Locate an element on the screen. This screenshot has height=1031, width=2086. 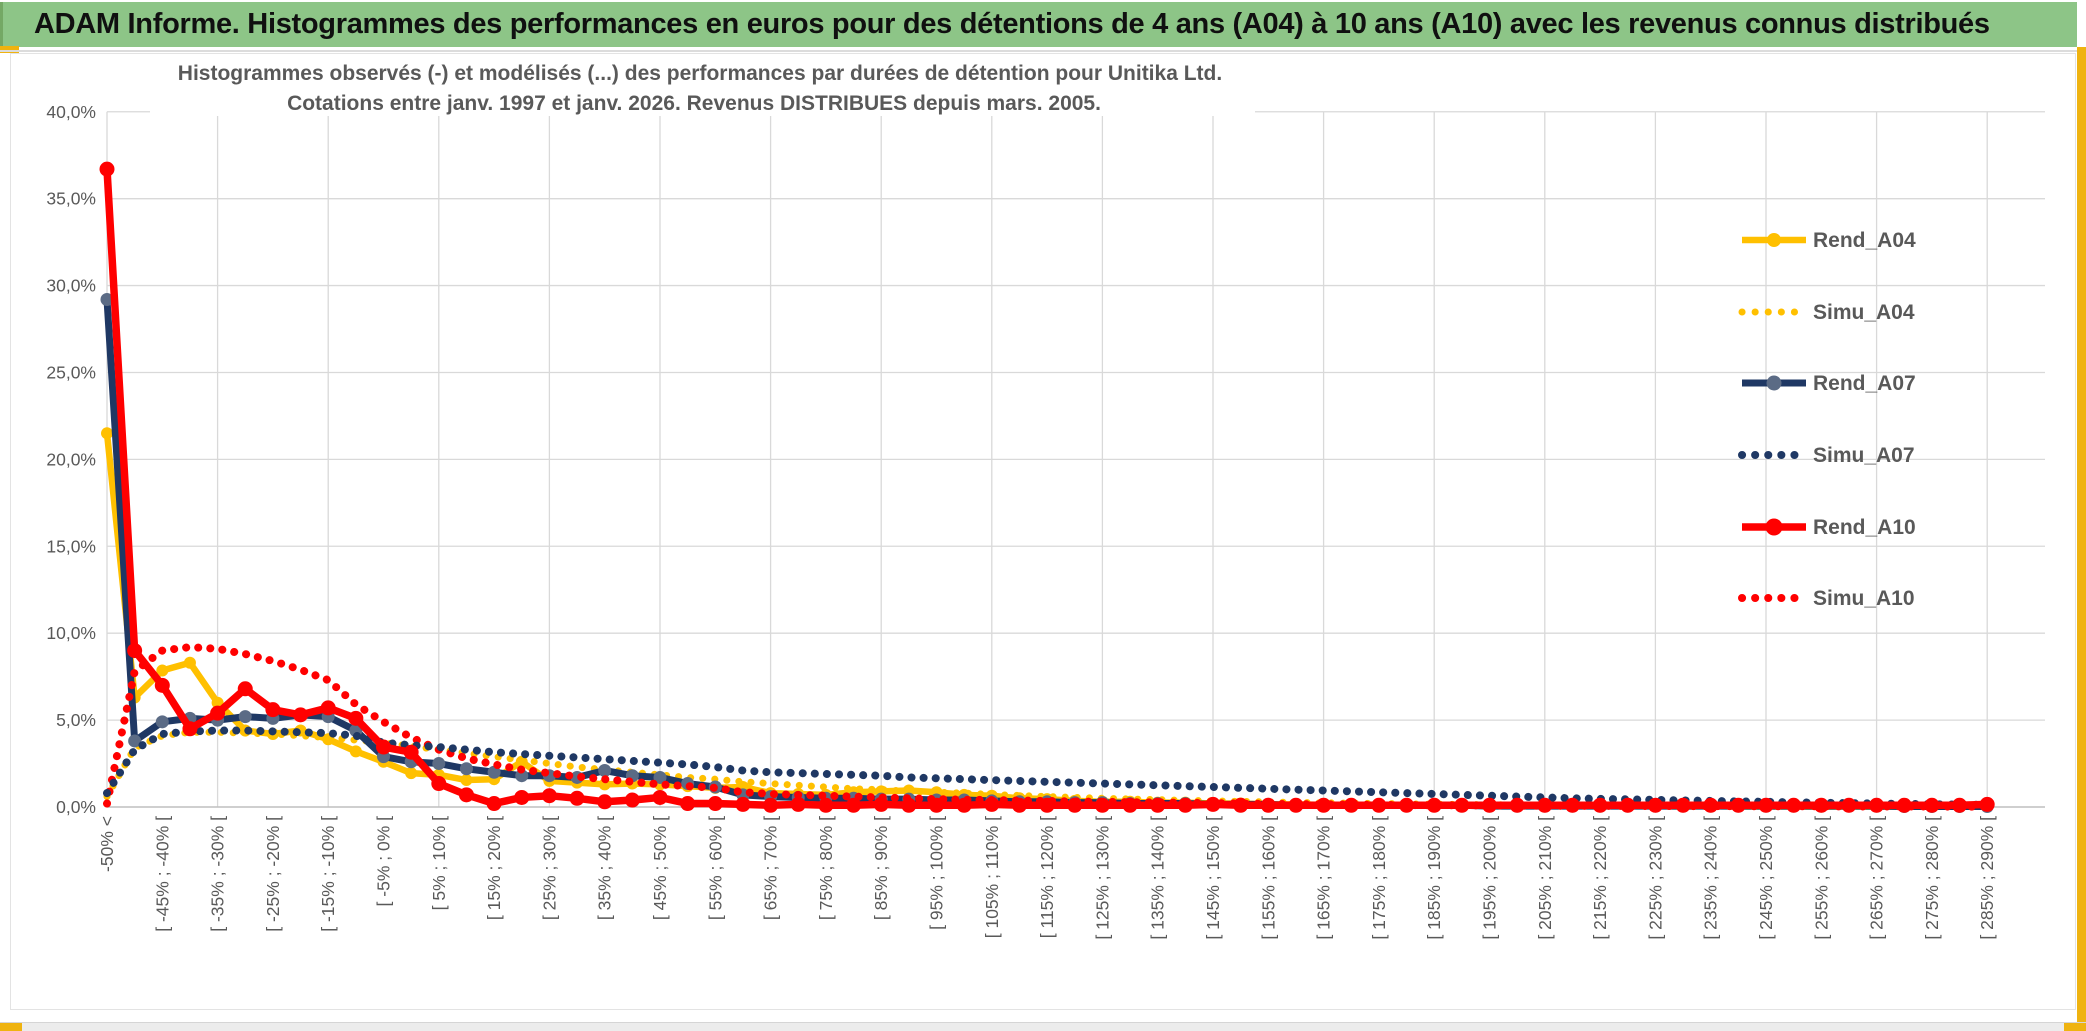
legend-entry-Rend_A10: Rend_A10 is located at coordinates (1829, 527).